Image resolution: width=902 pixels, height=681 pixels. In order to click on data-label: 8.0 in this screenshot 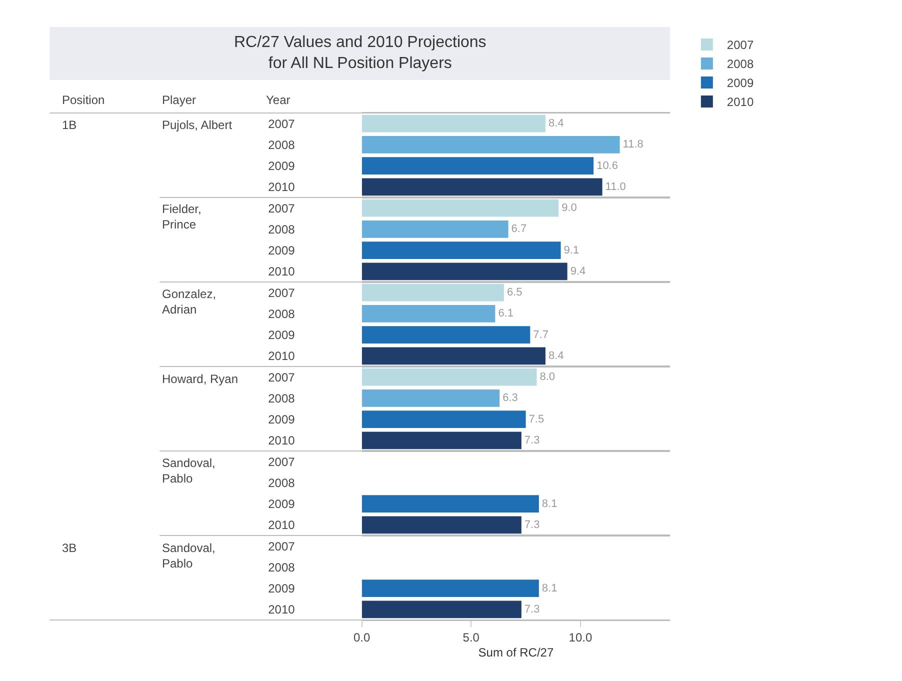, I will do `click(548, 377)`.